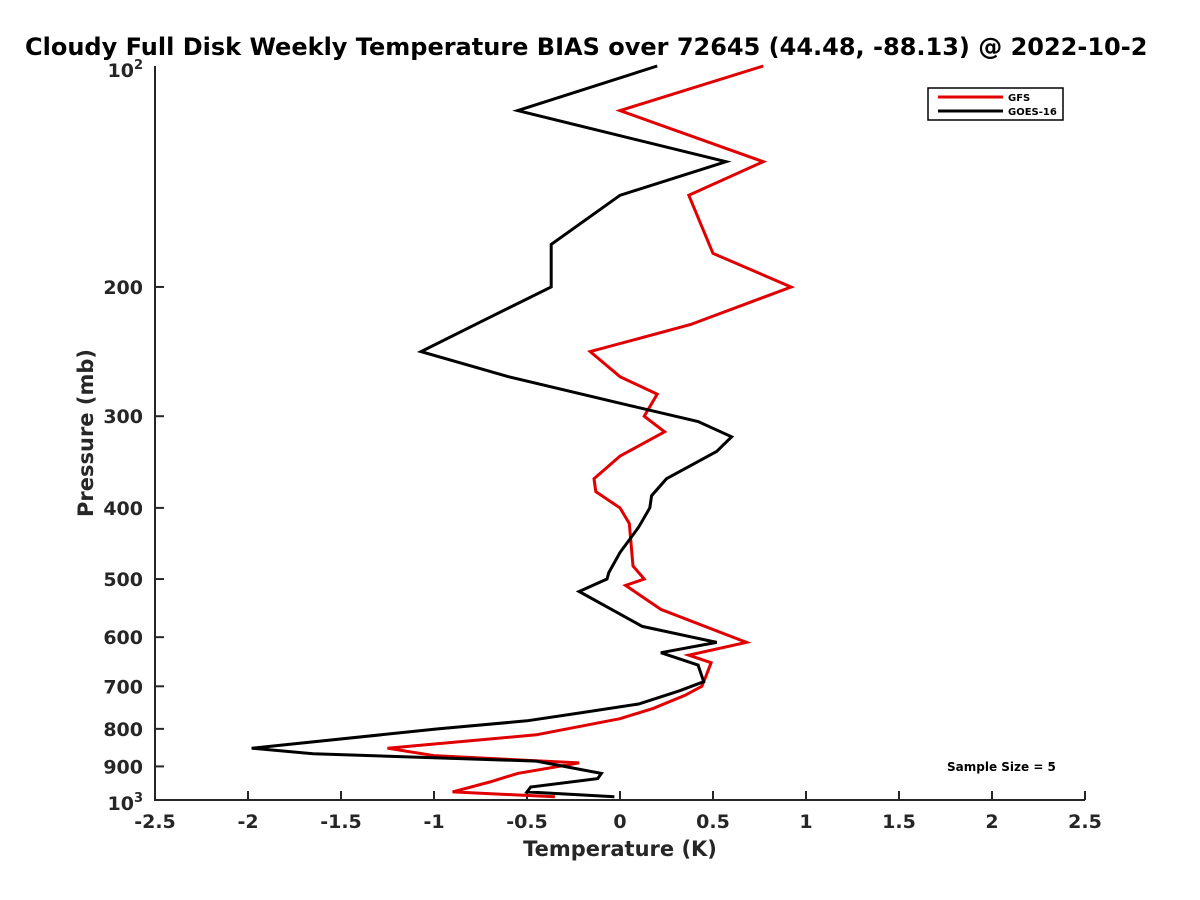 The height and width of the screenshot is (900, 1200). What do you see at coordinates (123, 730) in the screenshot?
I see `y-tick-label: 800` at bounding box center [123, 730].